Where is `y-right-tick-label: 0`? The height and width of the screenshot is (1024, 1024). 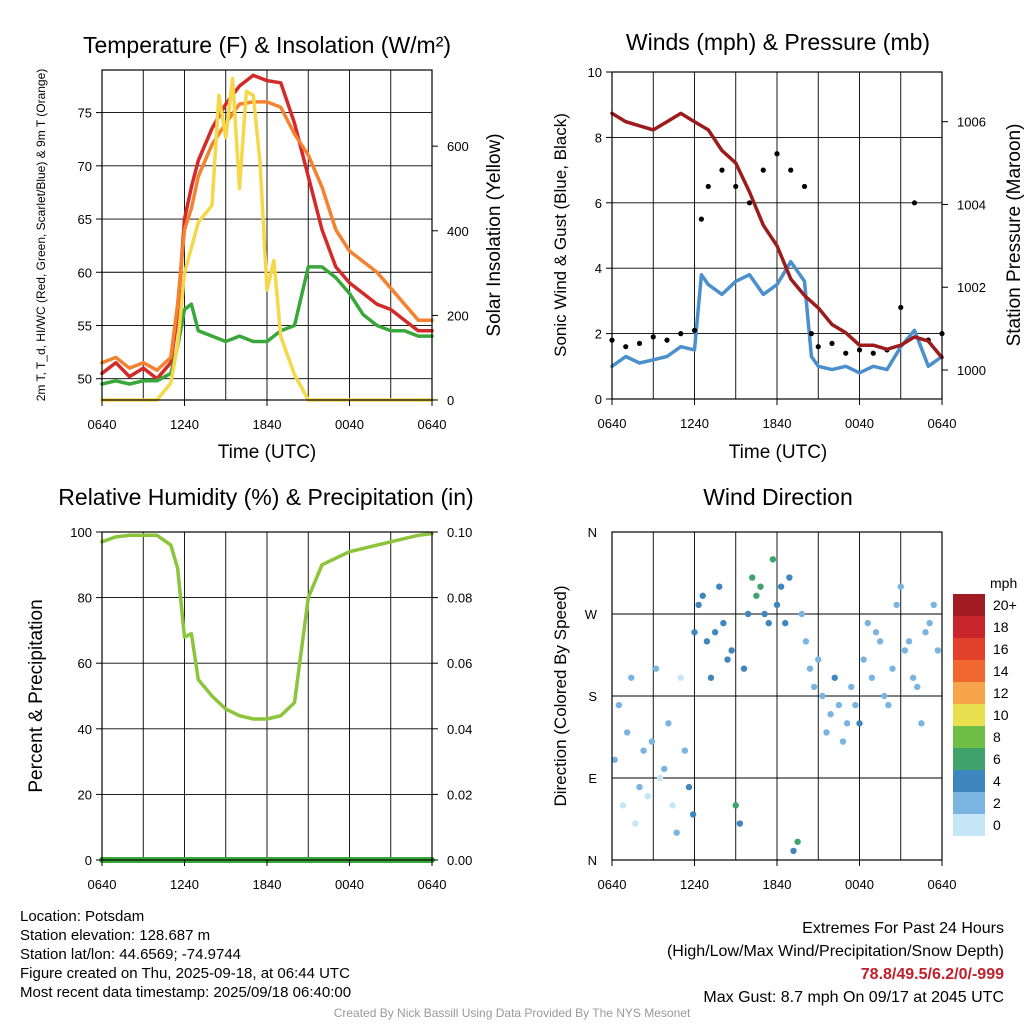 y-right-tick-label: 0 is located at coordinates (450, 400).